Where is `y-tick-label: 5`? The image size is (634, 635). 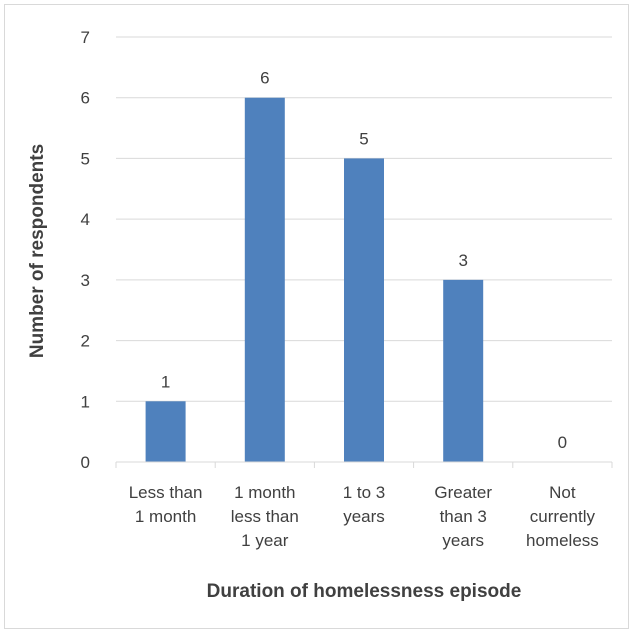 y-tick-label: 5 is located at coordinates (85, 158).